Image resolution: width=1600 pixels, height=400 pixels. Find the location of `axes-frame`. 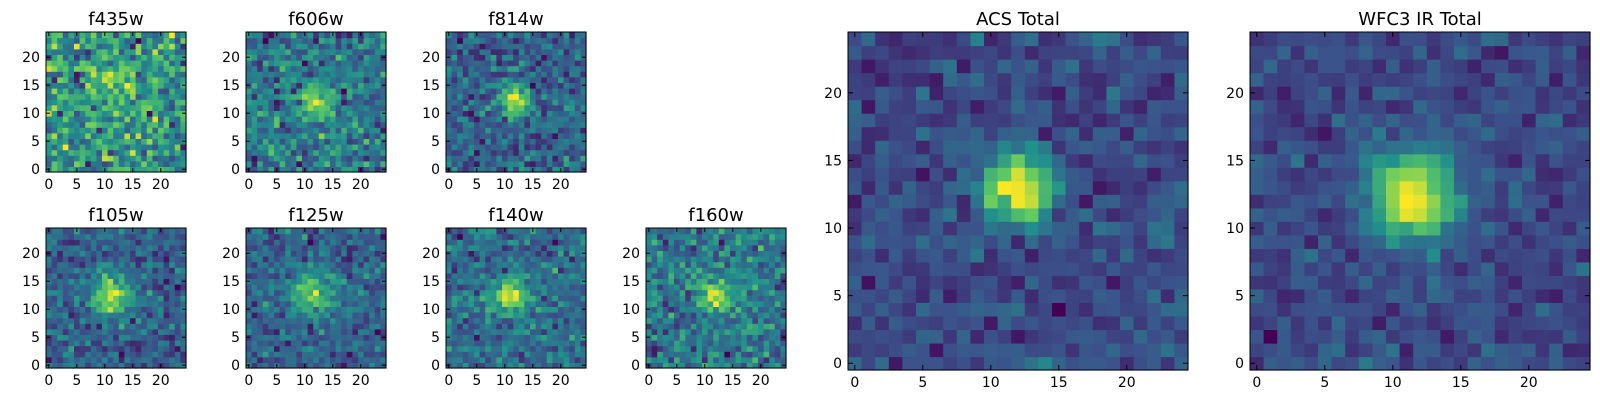

axes-frame is located at coordinates (316, 102).